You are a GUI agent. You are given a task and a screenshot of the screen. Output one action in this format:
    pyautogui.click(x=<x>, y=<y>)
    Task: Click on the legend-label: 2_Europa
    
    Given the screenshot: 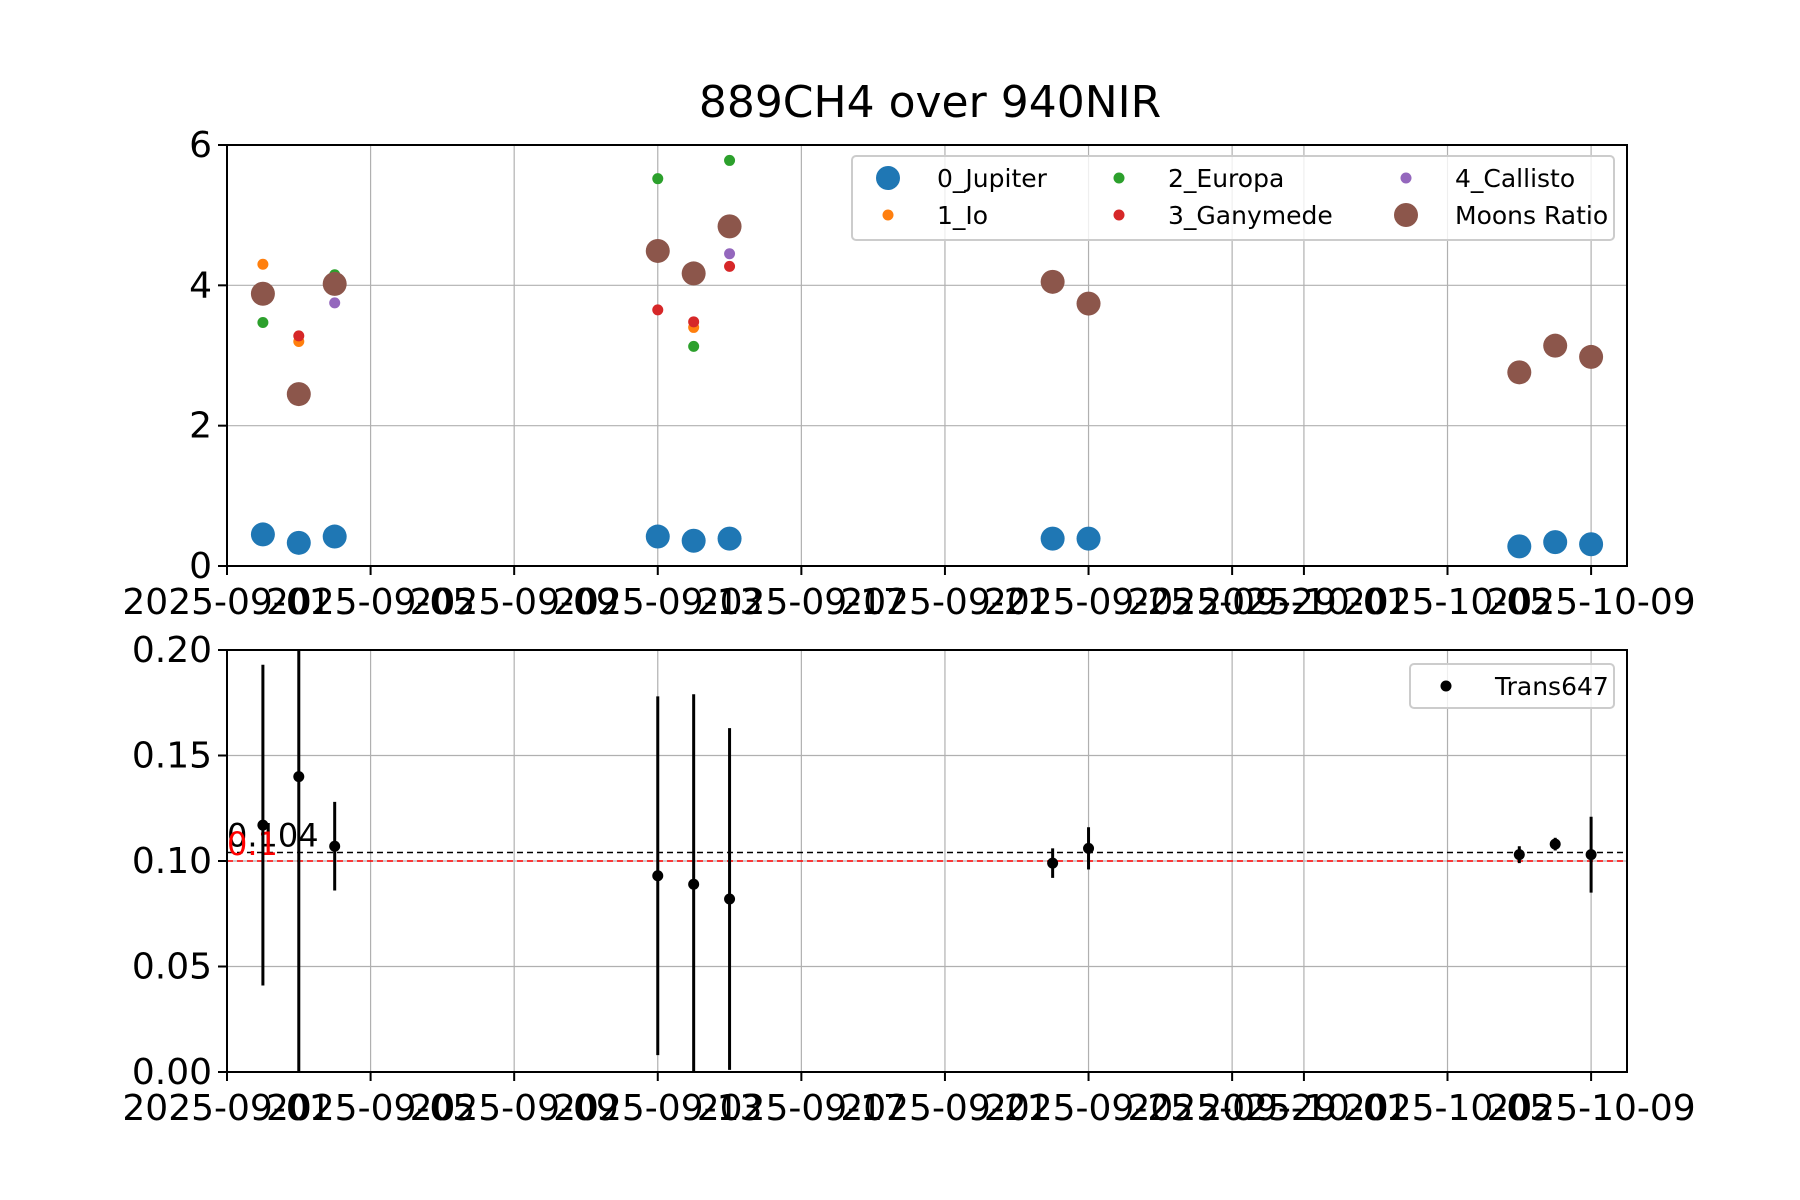 What is the action you would take?
    pyautogui.click(x=1226, y=178)
    